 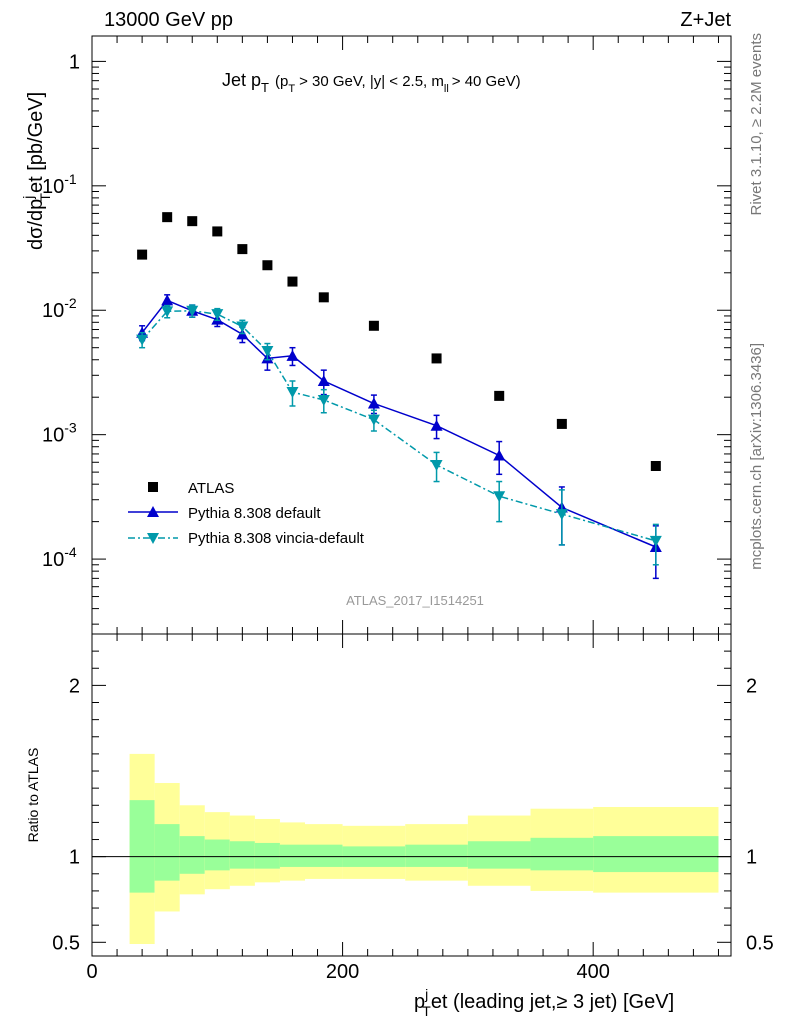 What do you see at coordinates (254, 513) in the screenshot?
I see `legend-label-default: Pythia 8.308 default` at bounding box center [254, 513].